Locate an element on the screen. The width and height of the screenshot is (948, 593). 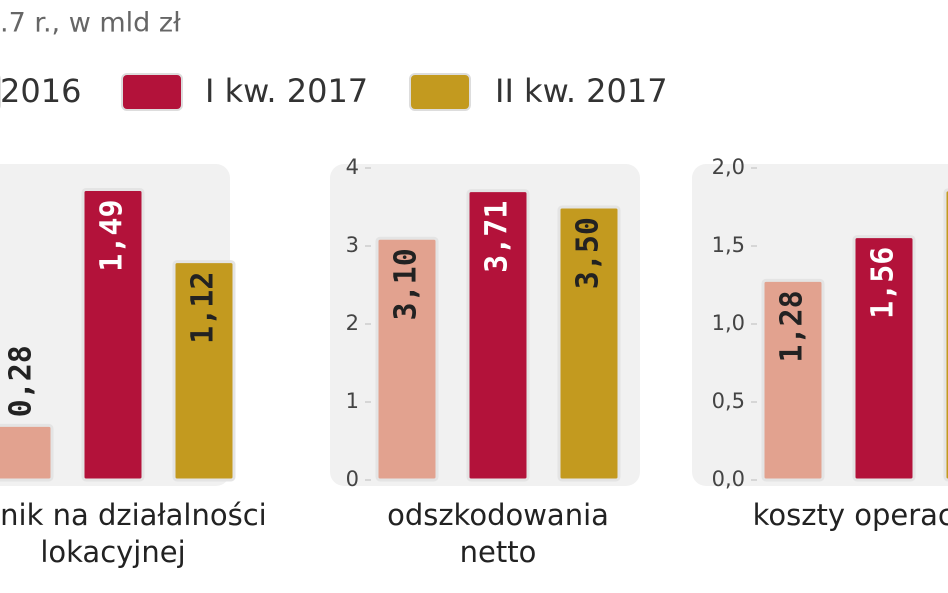
y-tick-label: 1 is located at coordinates (352, 401).